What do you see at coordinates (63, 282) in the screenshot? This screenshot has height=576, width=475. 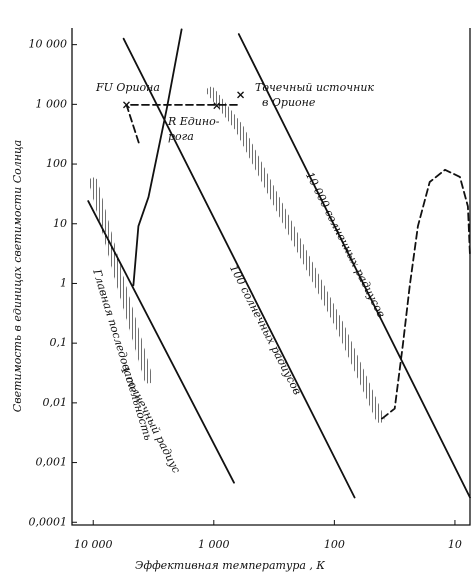 I see `y-tick-label: 1` at bounding box center [63, 282].